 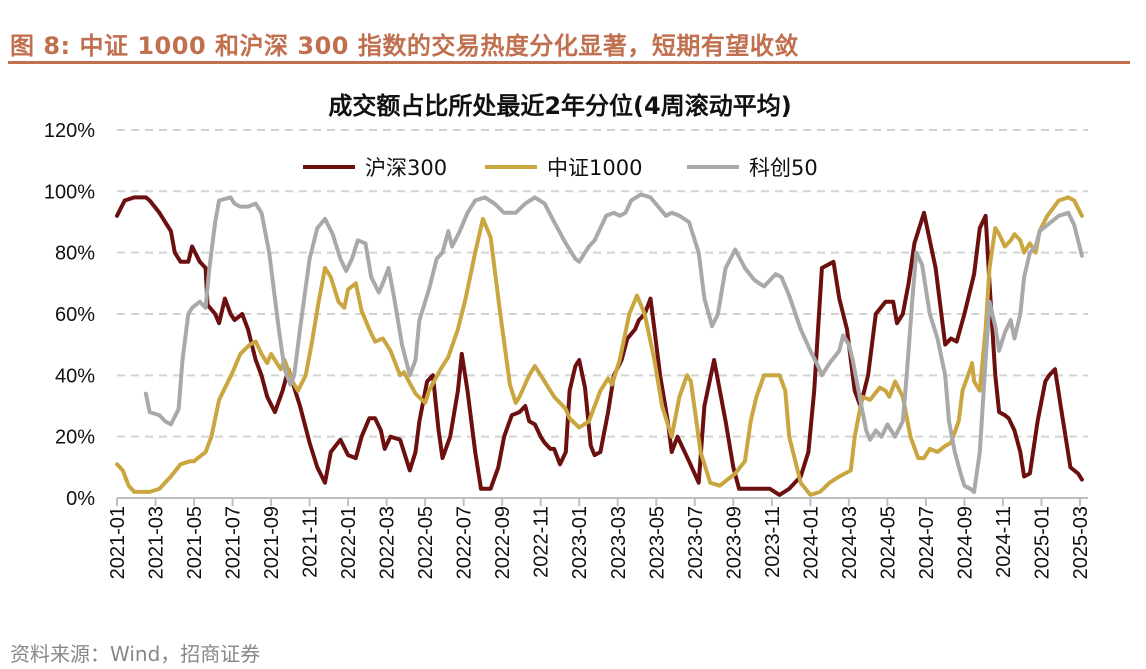 I want to click on x-tick-label: 2024-07, so click(x=927, y=542).